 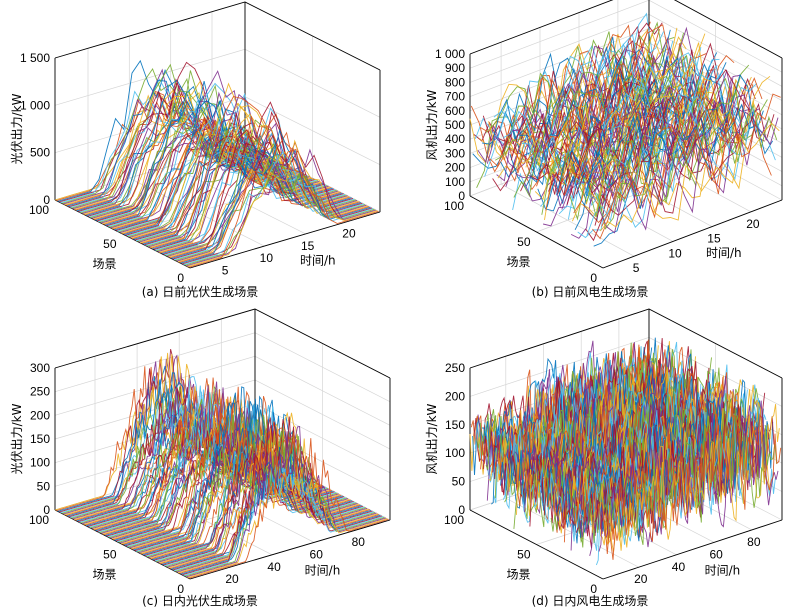 What do you see at coordinates (455, 68) in the screenshot?
I see `z-tick-label: 900` at bounding box center [455, 68].